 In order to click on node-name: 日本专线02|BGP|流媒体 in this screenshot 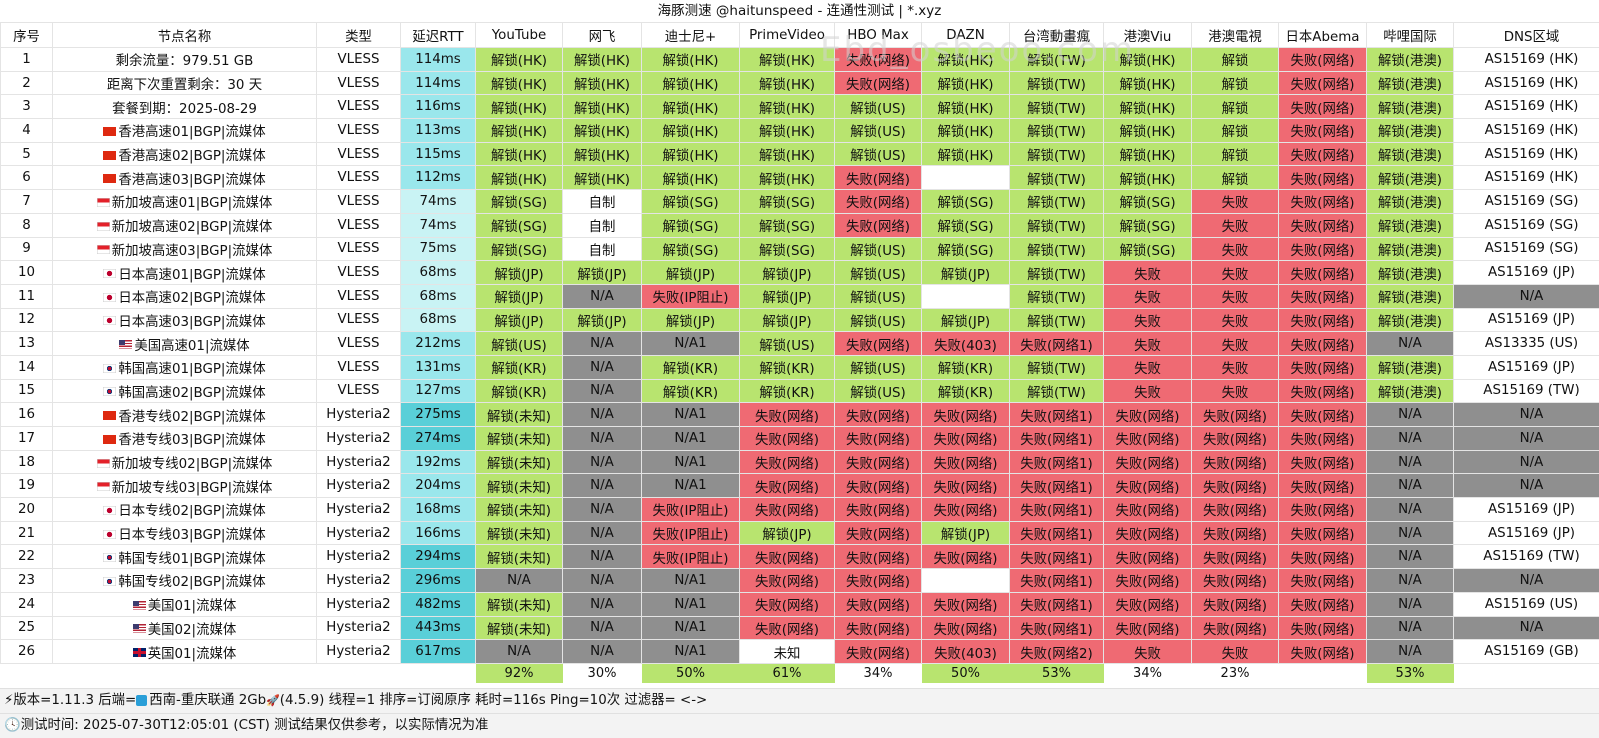, I will do `click(185, 510)`.